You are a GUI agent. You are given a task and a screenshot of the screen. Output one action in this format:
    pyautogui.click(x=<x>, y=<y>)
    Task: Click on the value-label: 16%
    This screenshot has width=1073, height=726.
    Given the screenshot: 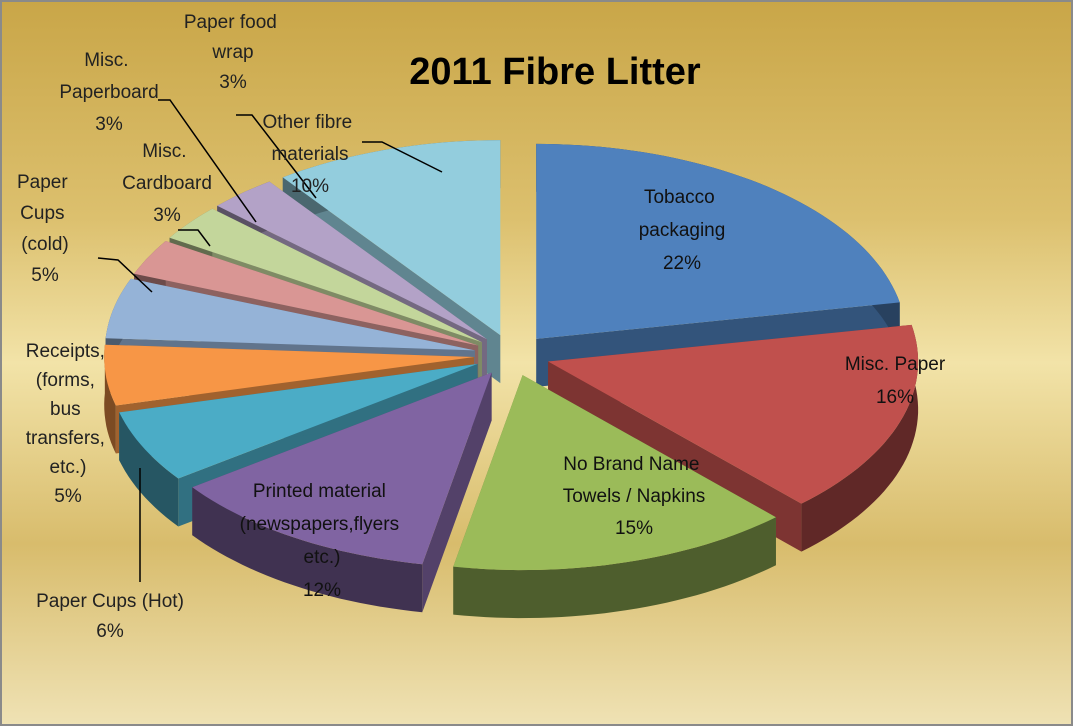 What is the action you would take?
    pyautogui.click(x=895, y=397)
    